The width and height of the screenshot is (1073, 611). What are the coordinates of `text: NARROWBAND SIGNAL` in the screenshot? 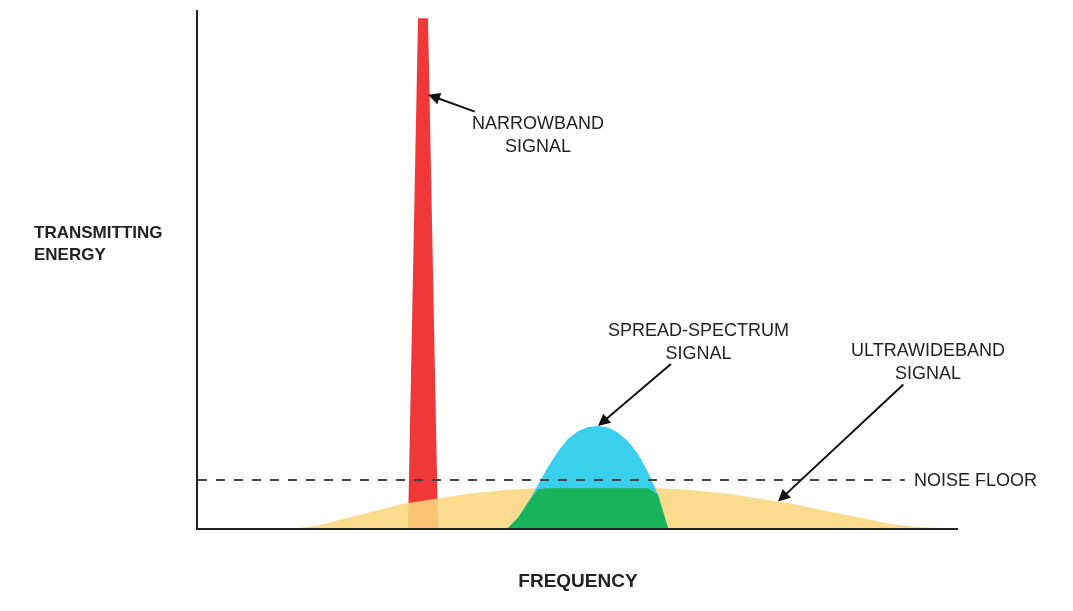 It's located at (538, 135).